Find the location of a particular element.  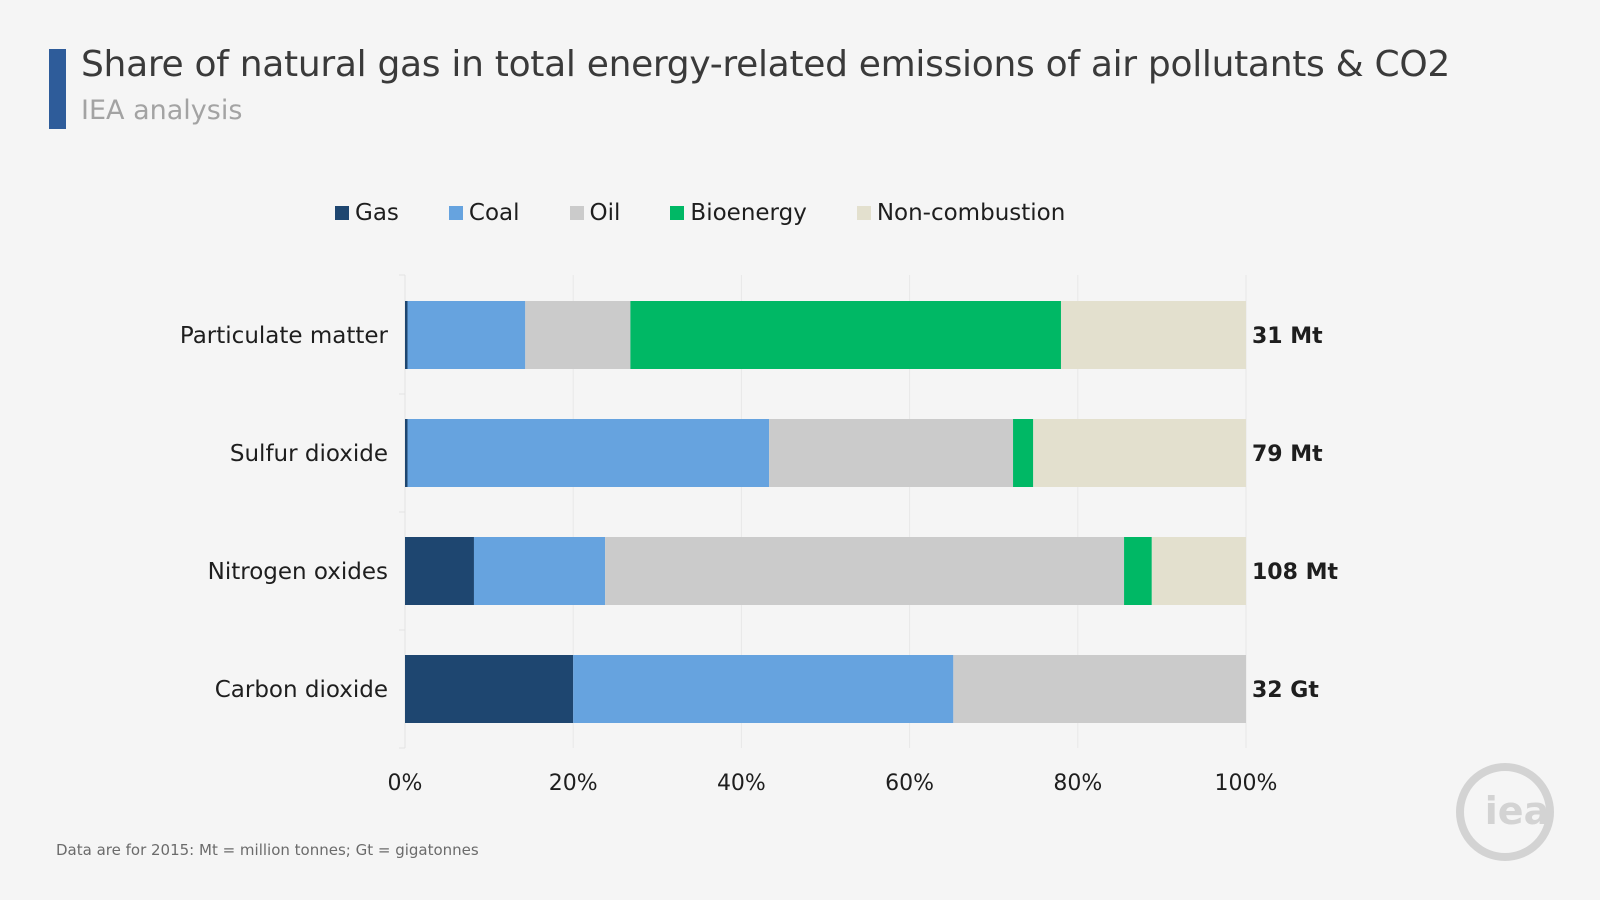

iea-logo: iea is located at coordinates (1505, 812).